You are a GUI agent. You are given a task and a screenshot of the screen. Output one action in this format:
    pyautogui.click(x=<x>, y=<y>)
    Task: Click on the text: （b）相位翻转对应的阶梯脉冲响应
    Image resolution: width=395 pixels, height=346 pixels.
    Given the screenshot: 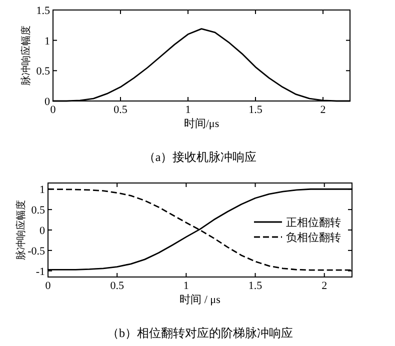 What is the action you would take?
    pyautogui.click(x=200, y=333)
    